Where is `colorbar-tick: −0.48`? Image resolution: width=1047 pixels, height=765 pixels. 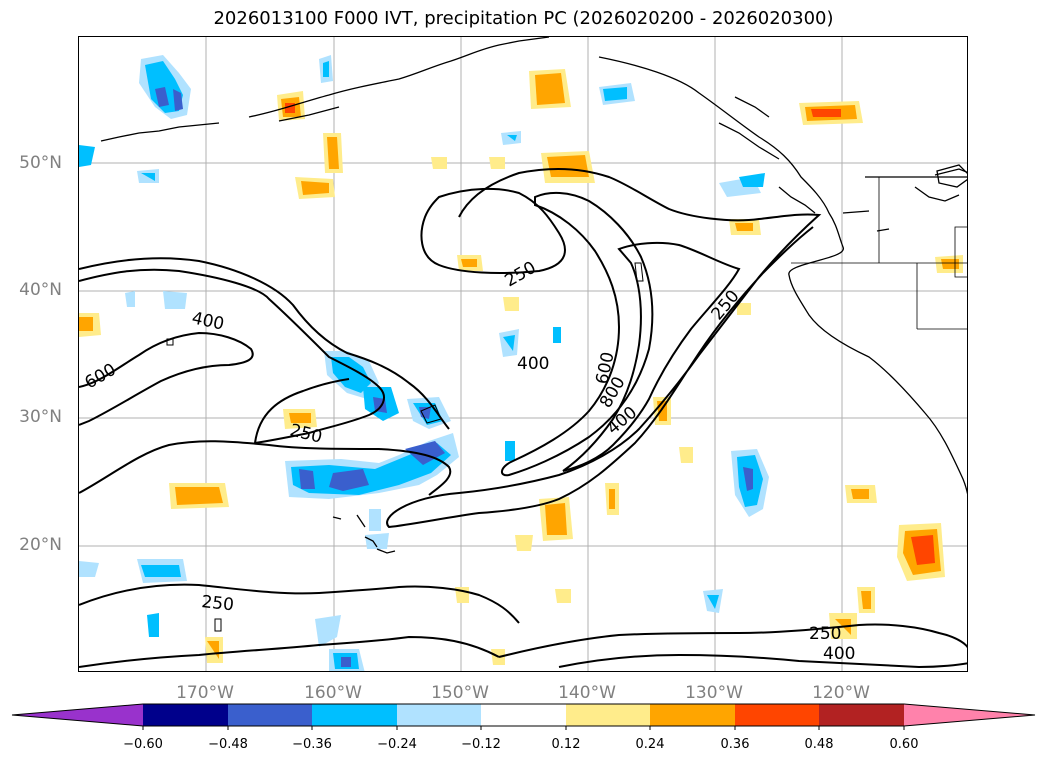 colorbar-tick: −0.48 is located at coordinates (228, 744).